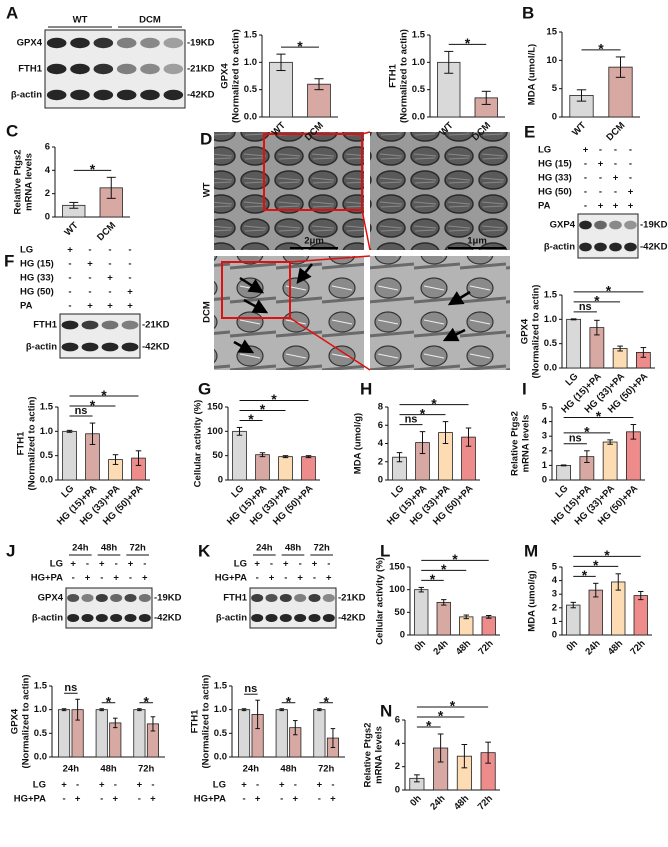  What do you see at coordinates (304, 273) in the screenshot?
I see `arrow` at bounding box center [304, 273].